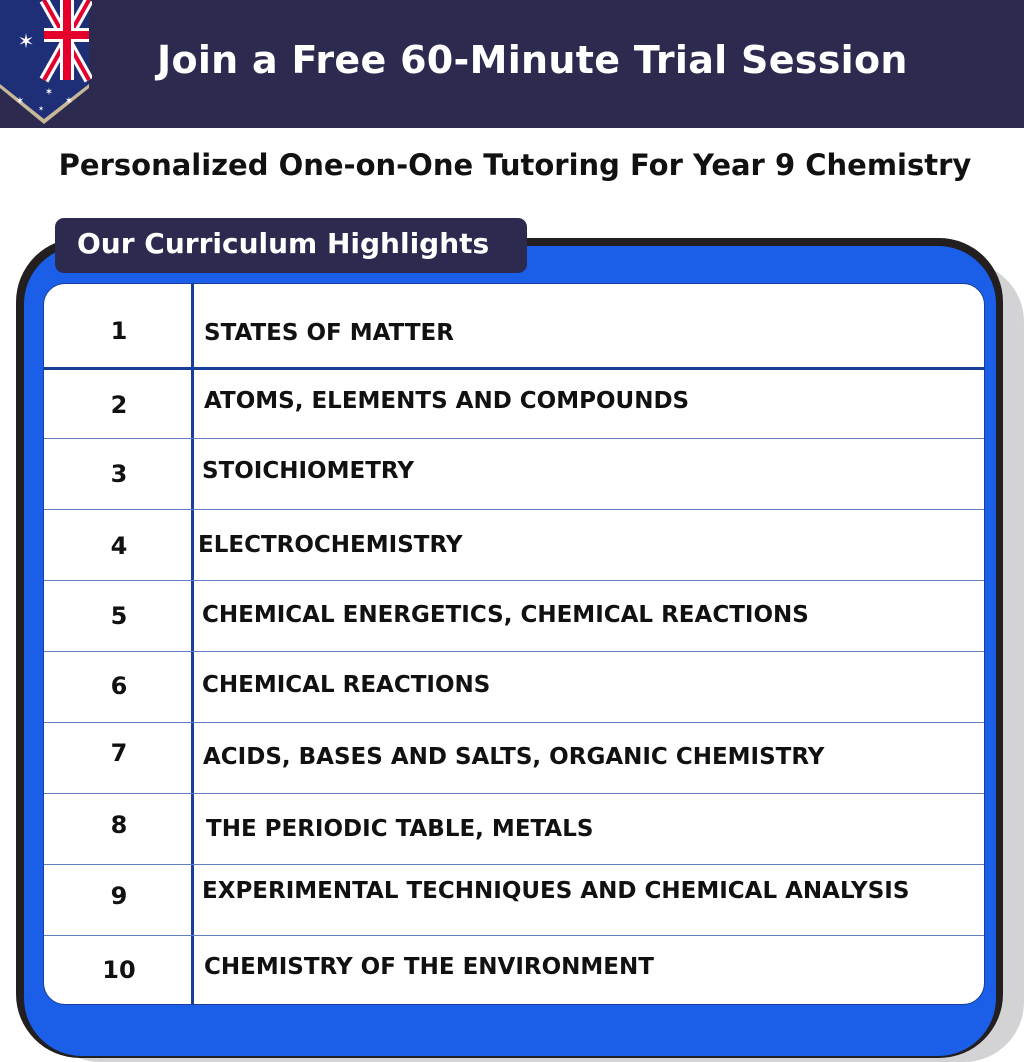  What do you see at coordinates (400, 829) in the screenshot?
I see `row-topic: THE PERIODIC TABLE, METALS` at bounding box center [400, 829].